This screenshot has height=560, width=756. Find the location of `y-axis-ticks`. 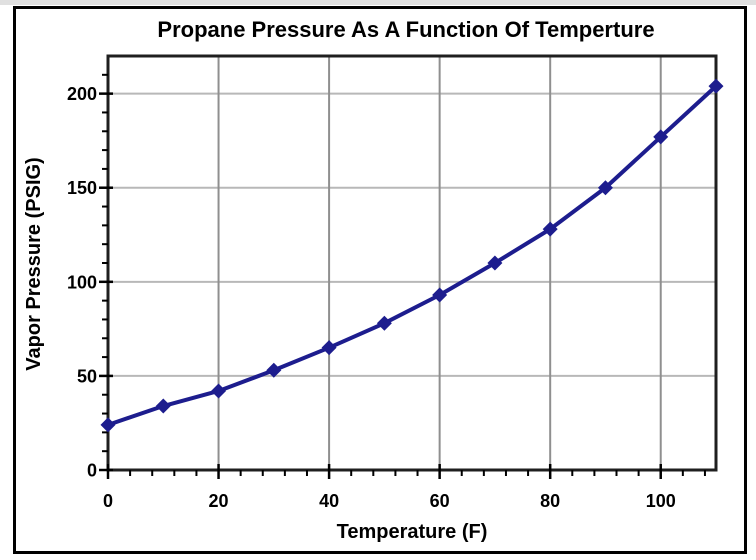

y-axis-ticks is located at coordinates (106, 272).